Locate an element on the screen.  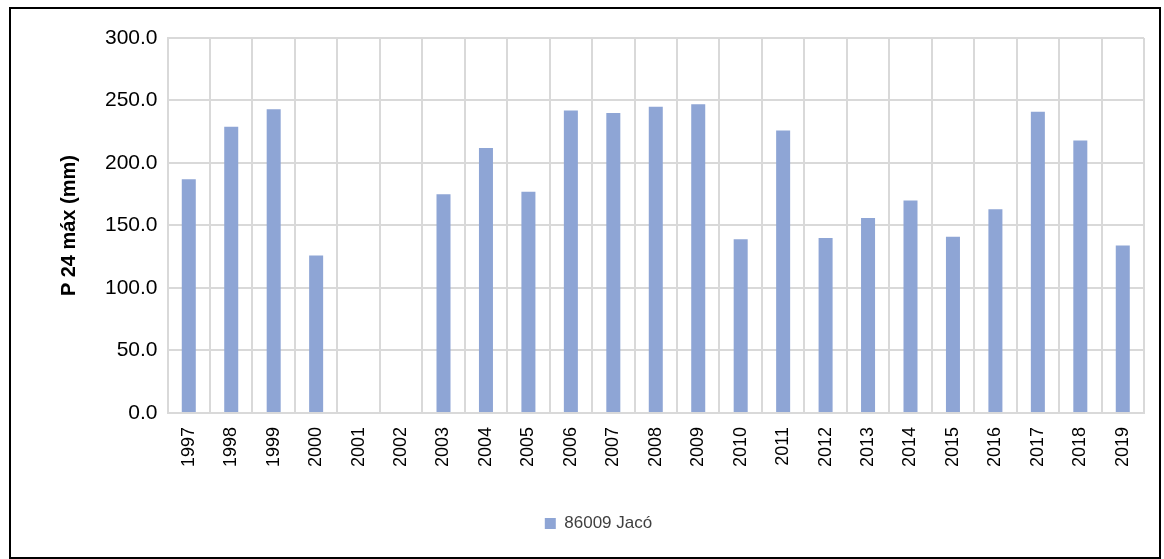
x-tick-label: 2018 is located at coordinates (1079, 446).